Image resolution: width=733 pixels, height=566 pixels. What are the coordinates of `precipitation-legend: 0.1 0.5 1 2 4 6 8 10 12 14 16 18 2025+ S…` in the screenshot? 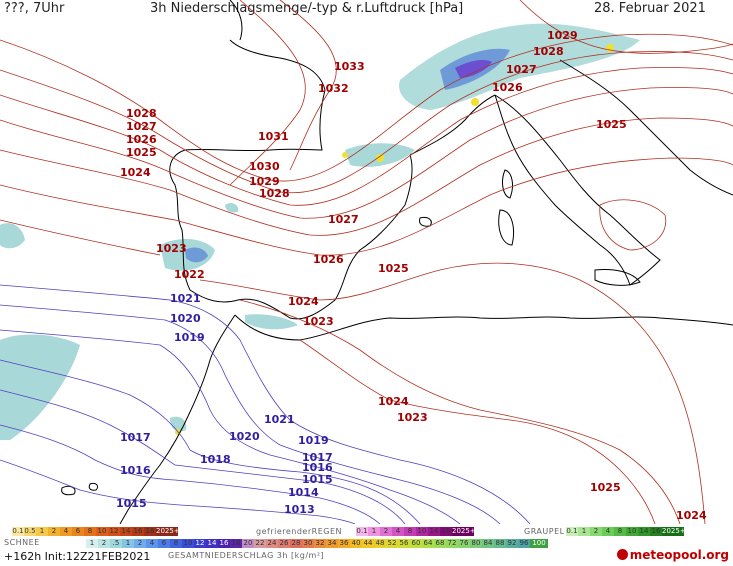 It's located at (366, 545).